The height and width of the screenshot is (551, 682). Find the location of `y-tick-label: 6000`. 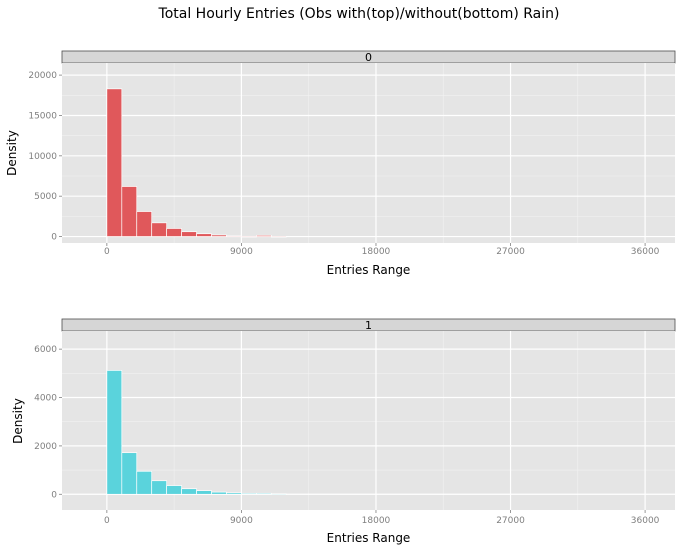

y-tick-label: 6000 is located at coordinates (45, 350).